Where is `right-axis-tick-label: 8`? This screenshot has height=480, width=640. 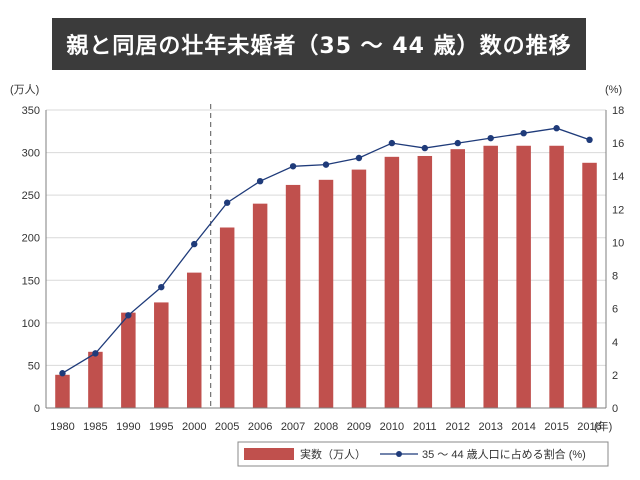
right-axis-tick-label: 8 is located at coordinates (615, 277).